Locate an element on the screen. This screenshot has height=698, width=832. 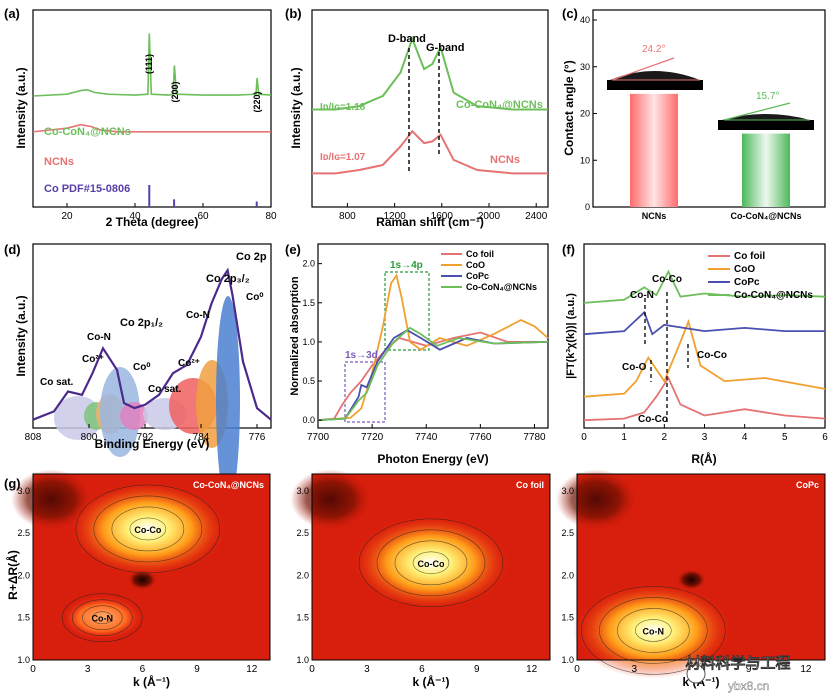
legend-label-3: Co-CoN₄@NCNs is located at coordinates (773, 295).